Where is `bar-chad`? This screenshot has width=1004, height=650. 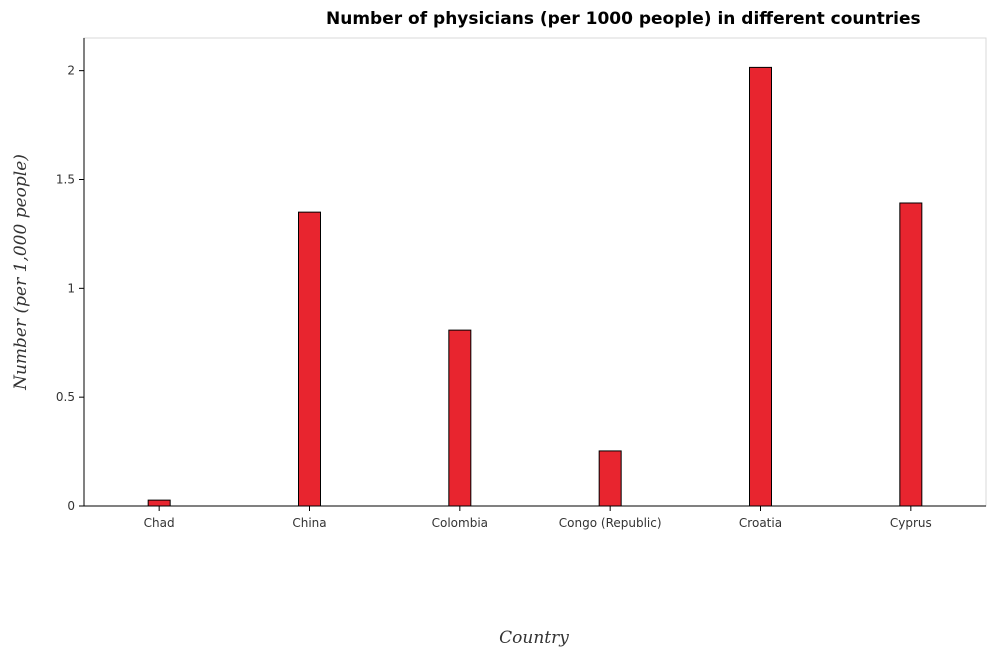
bar-chad is located at coordinates (159, 503).